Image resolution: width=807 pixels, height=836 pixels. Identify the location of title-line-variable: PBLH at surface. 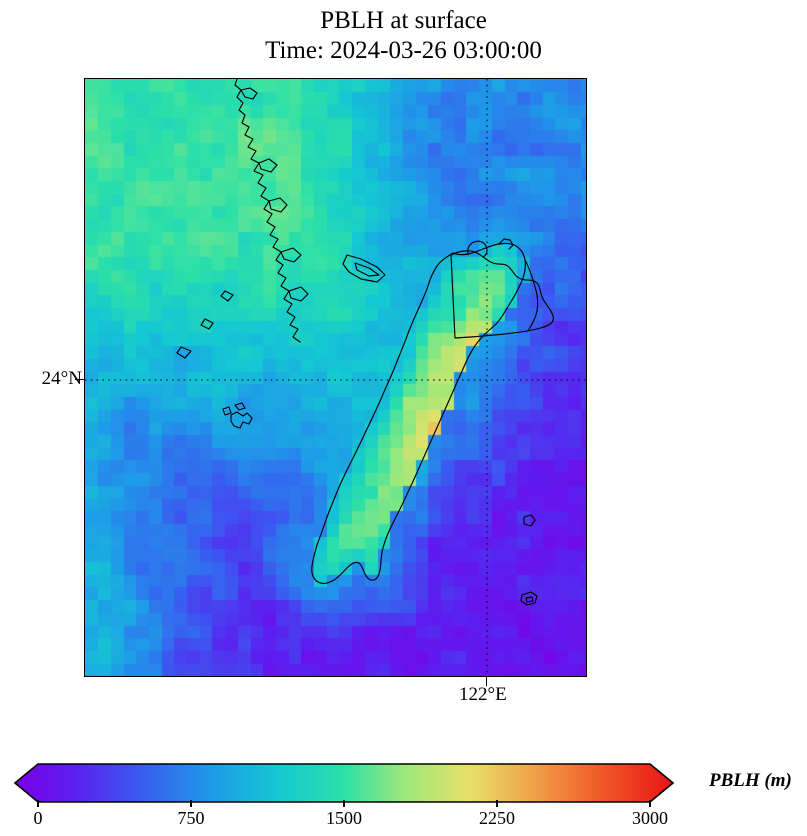
(403, 20).